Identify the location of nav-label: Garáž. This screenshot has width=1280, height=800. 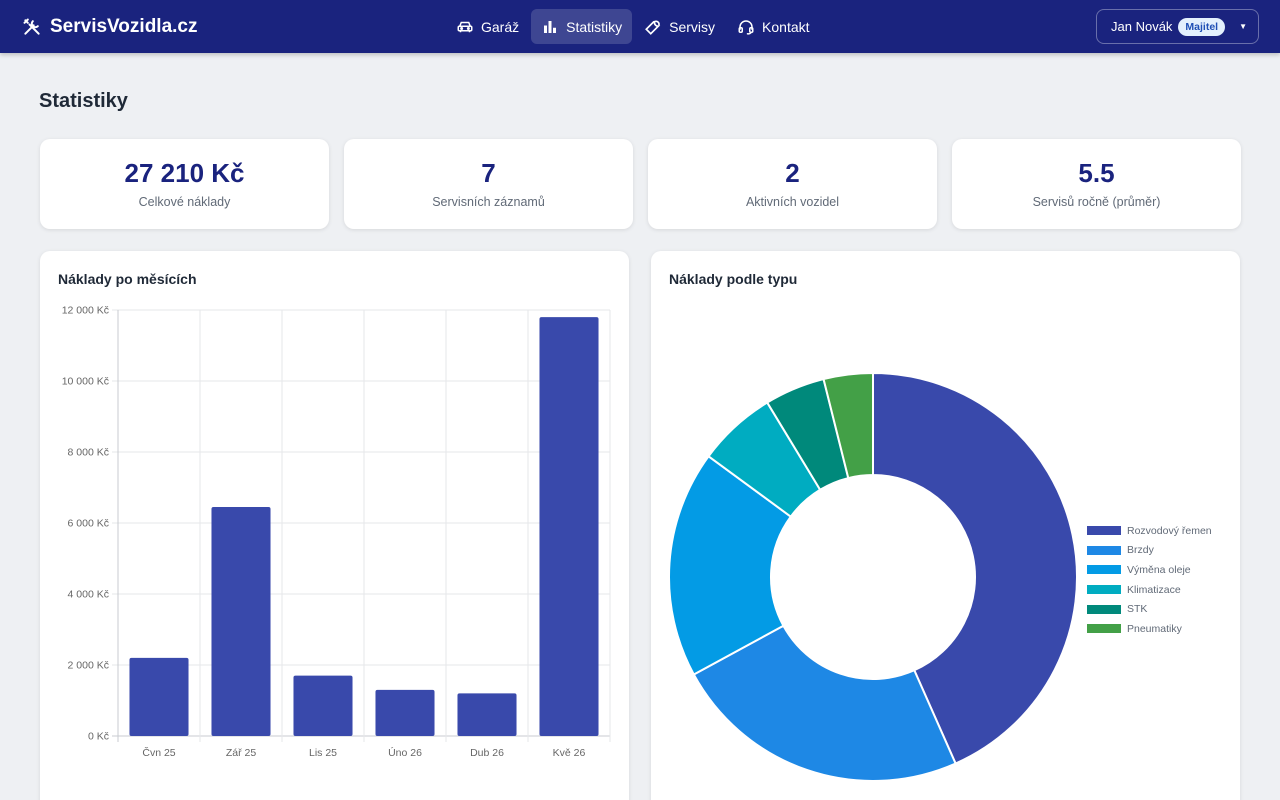
(500, 26).